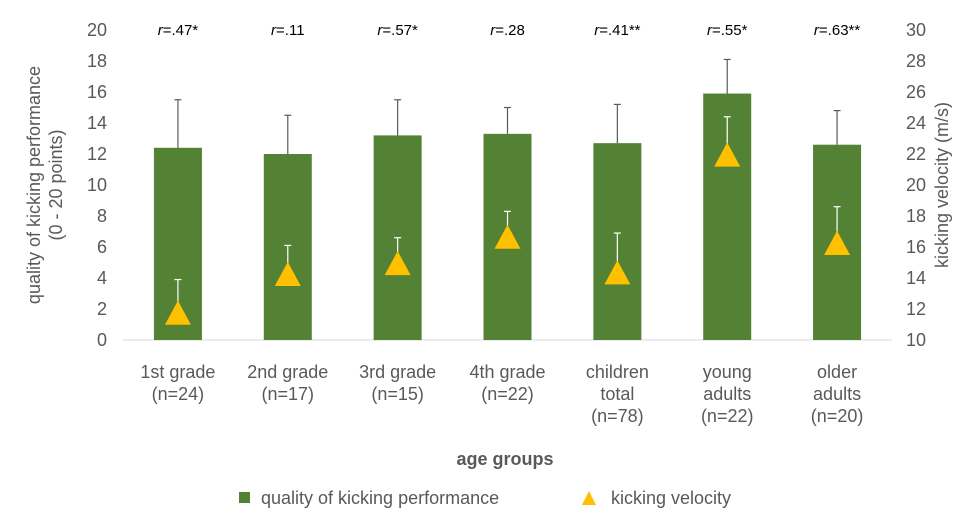 This screenshot has width=958, height=521. I want to click on right-tick-label: 20, so click(916, 185).